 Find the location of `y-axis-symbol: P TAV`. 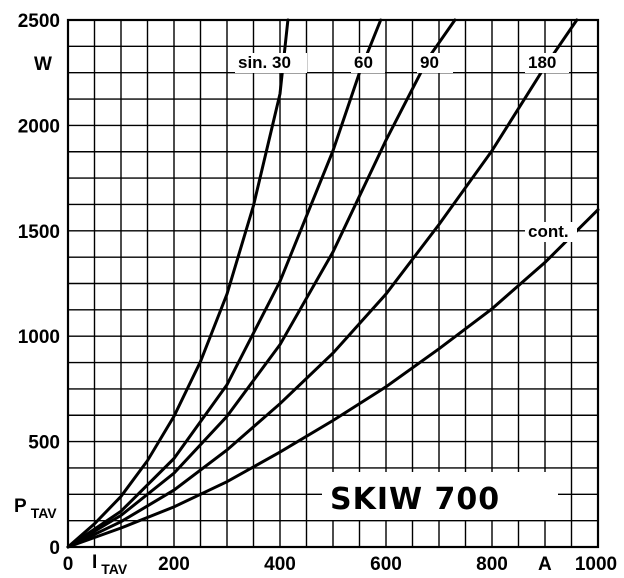

y-axis-symbol: P TAV is located at coordinates (35, 508).